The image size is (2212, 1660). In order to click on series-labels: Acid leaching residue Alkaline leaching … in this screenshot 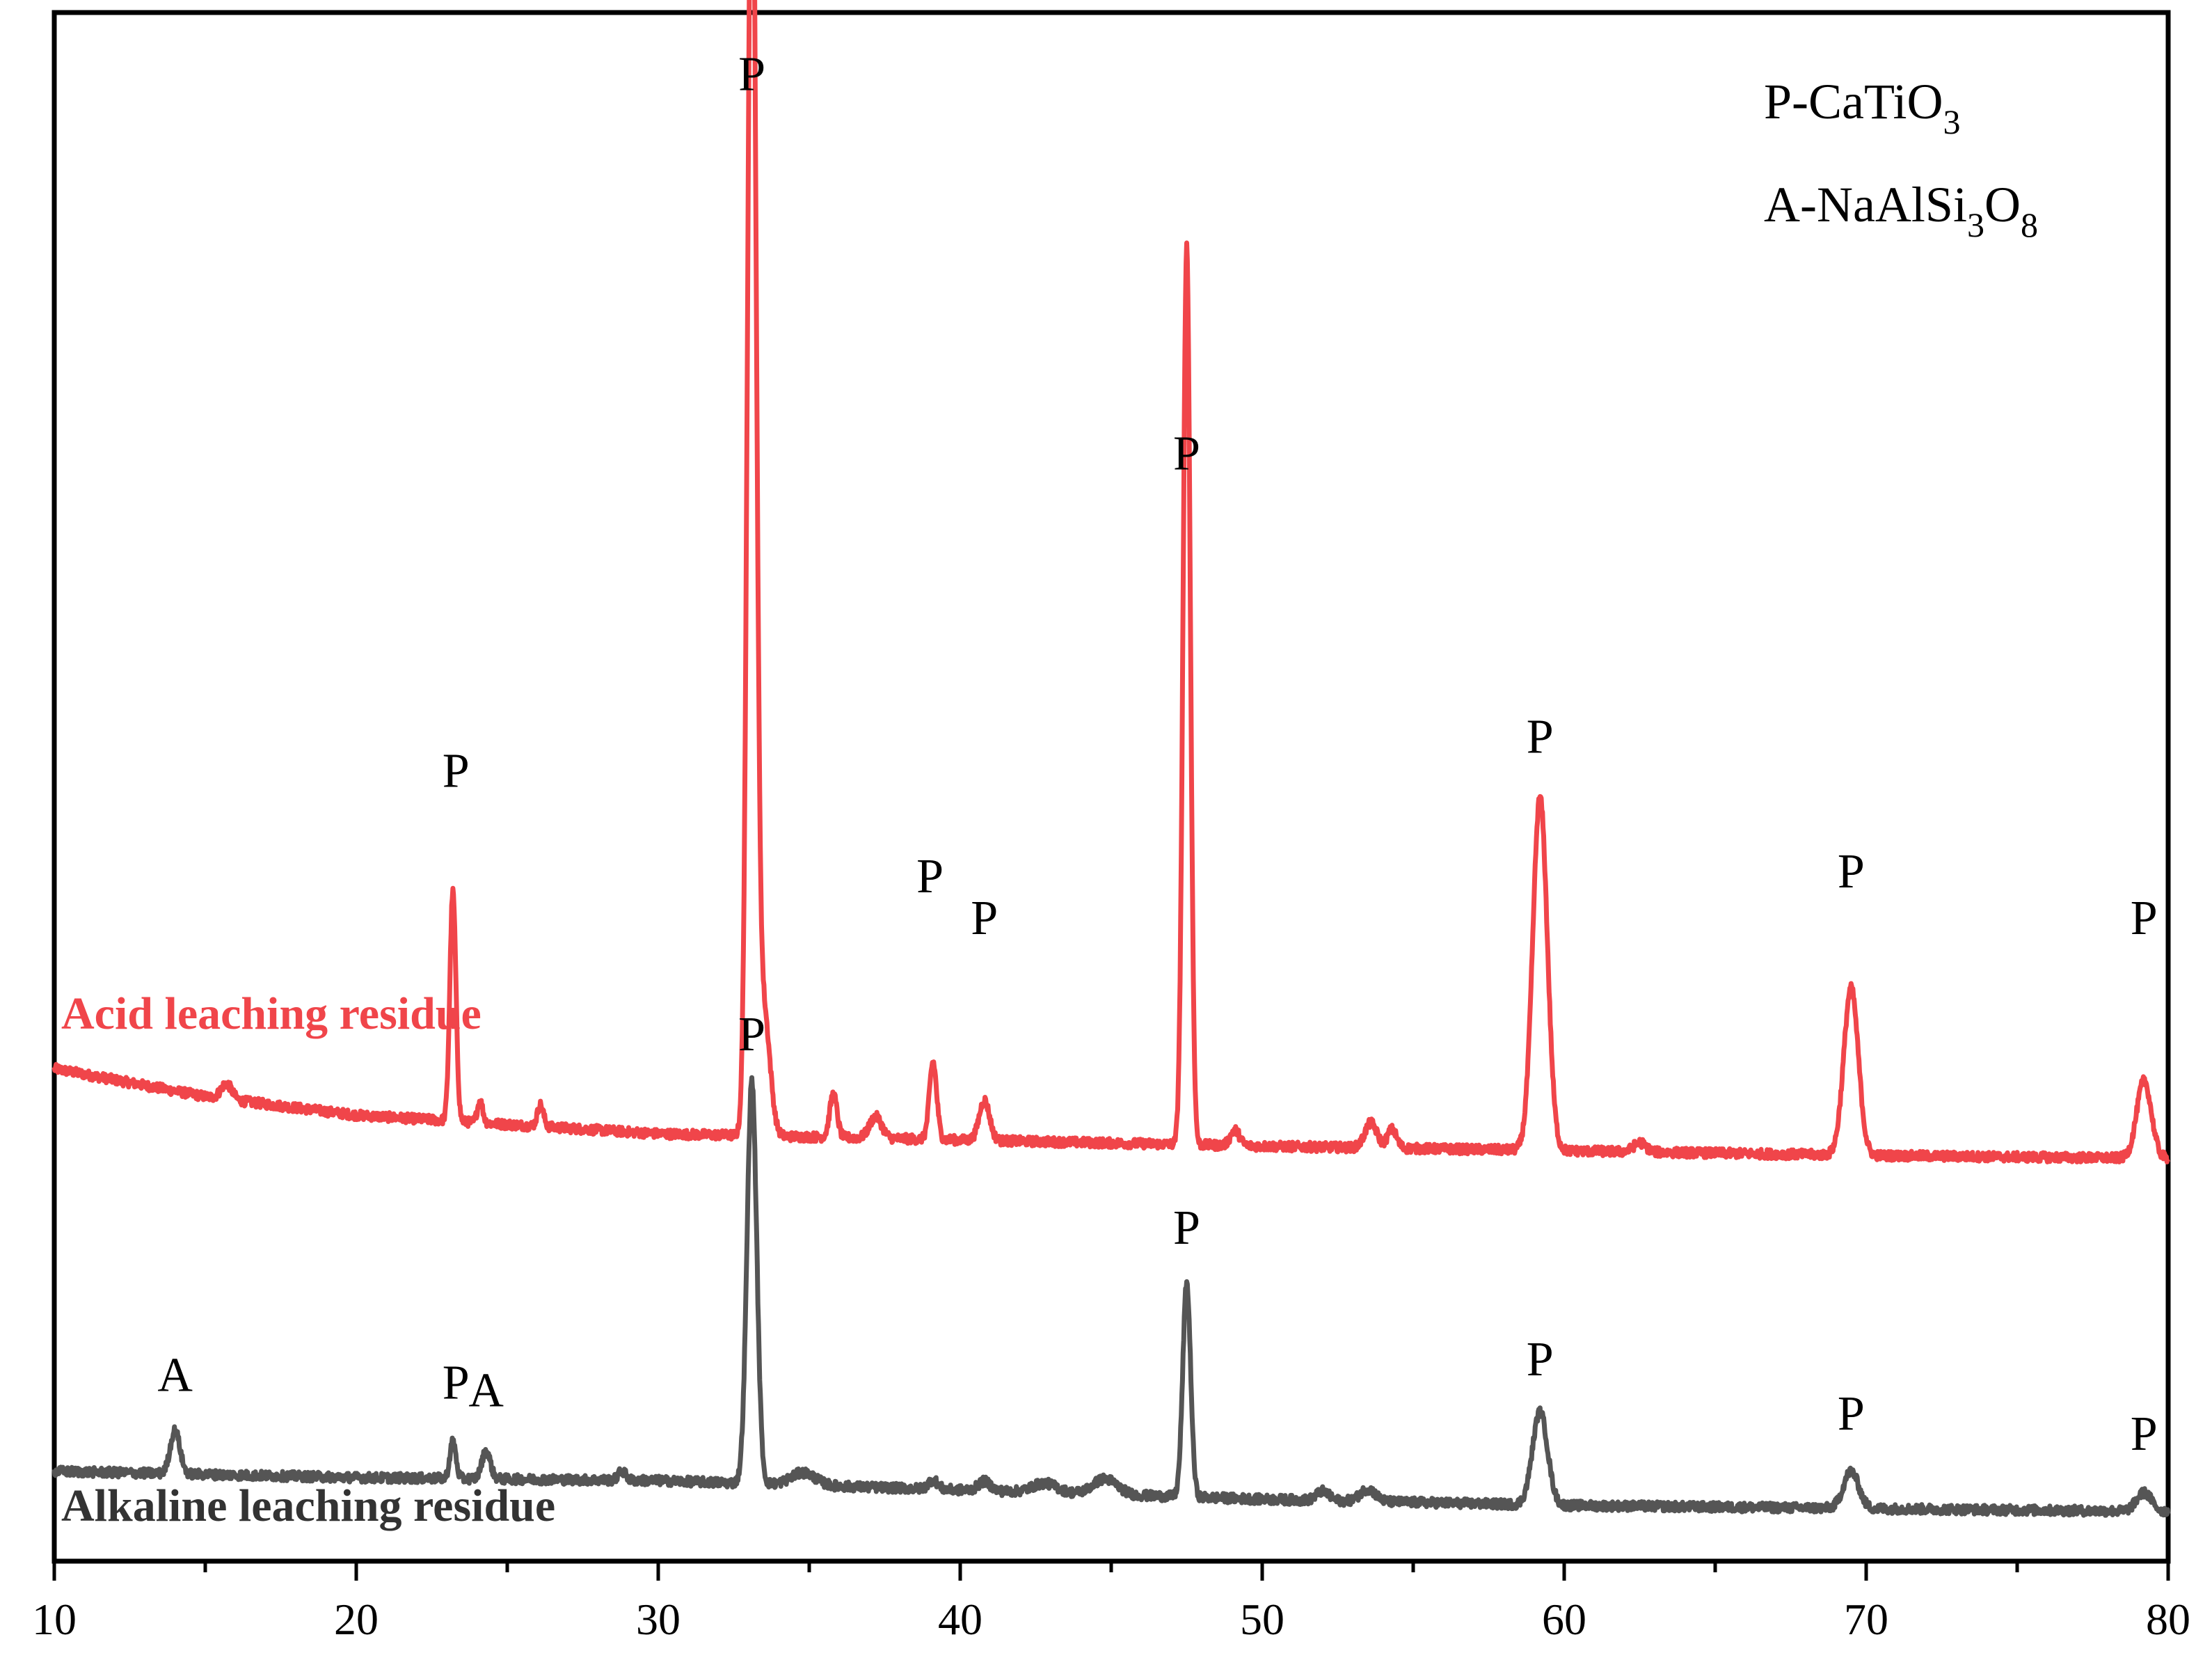, I will do `click(308, 1260)`.